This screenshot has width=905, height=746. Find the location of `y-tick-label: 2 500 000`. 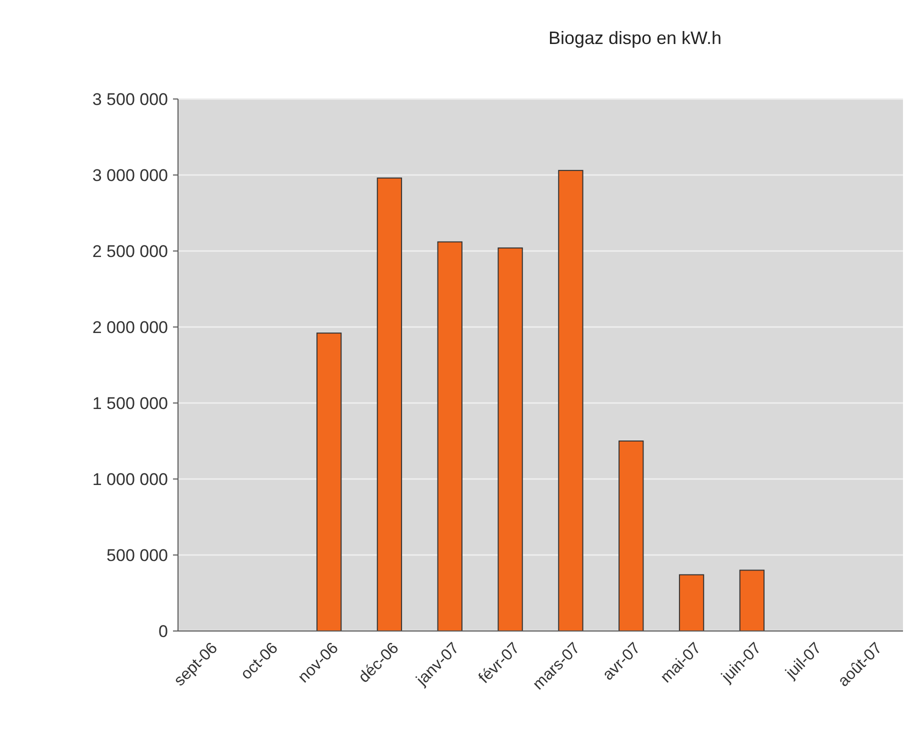

y-tick-label: 2 500 000 is located at coordinates (130, 251).